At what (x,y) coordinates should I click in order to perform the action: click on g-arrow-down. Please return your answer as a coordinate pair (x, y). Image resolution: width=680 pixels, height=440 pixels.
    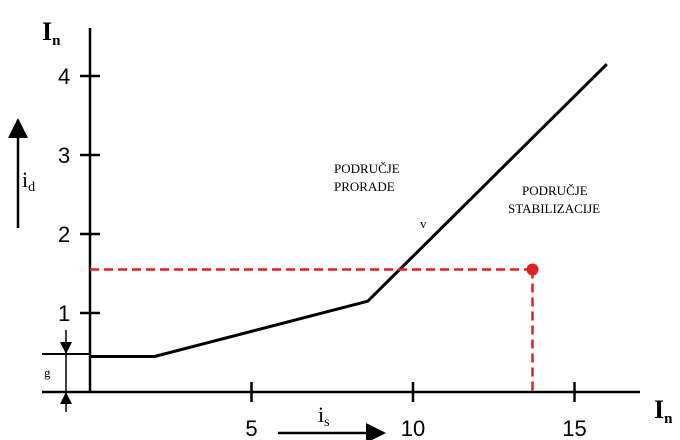
    Looking at the image, I should click on (66, 348).